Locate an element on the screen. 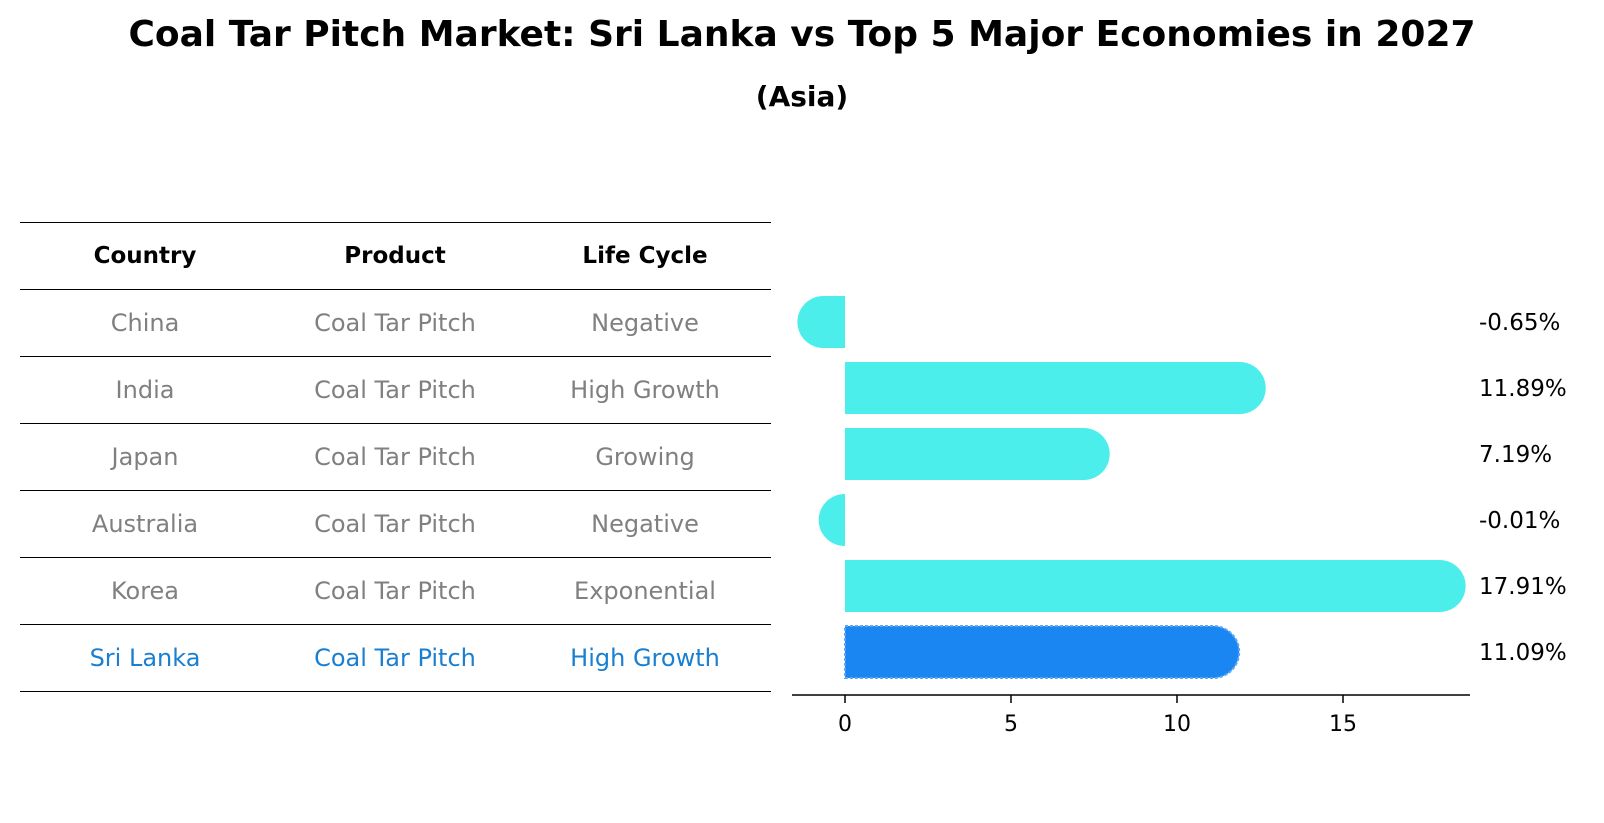  table-row-highlight: Sri Lanka Coal Tar Pitch High Growth is located at coordinates (395, 658).